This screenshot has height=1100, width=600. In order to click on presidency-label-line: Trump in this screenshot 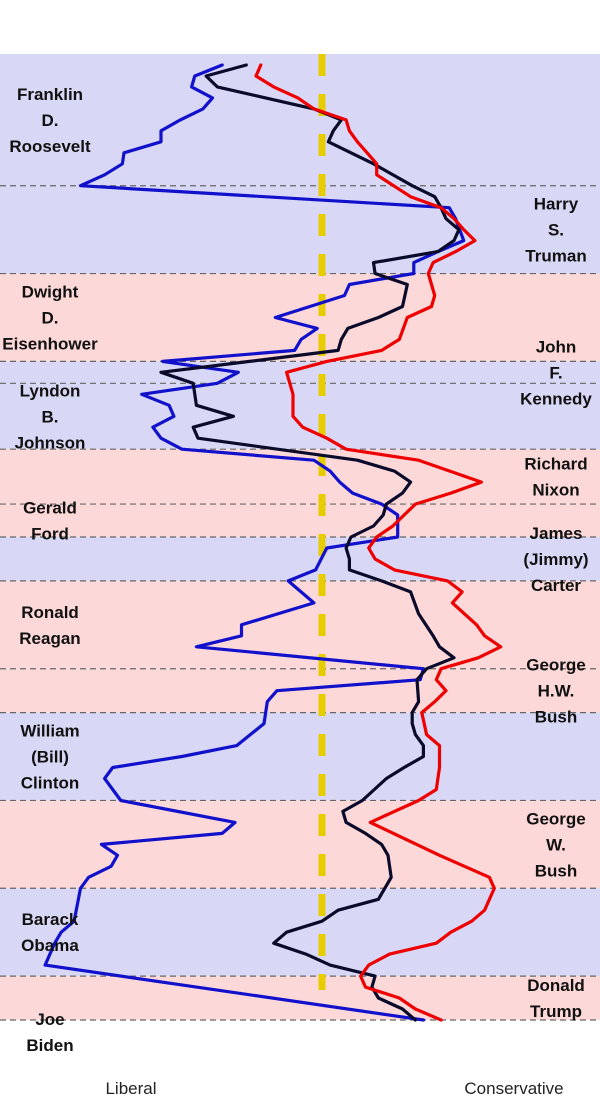, I will do `click(556, 1011)`.